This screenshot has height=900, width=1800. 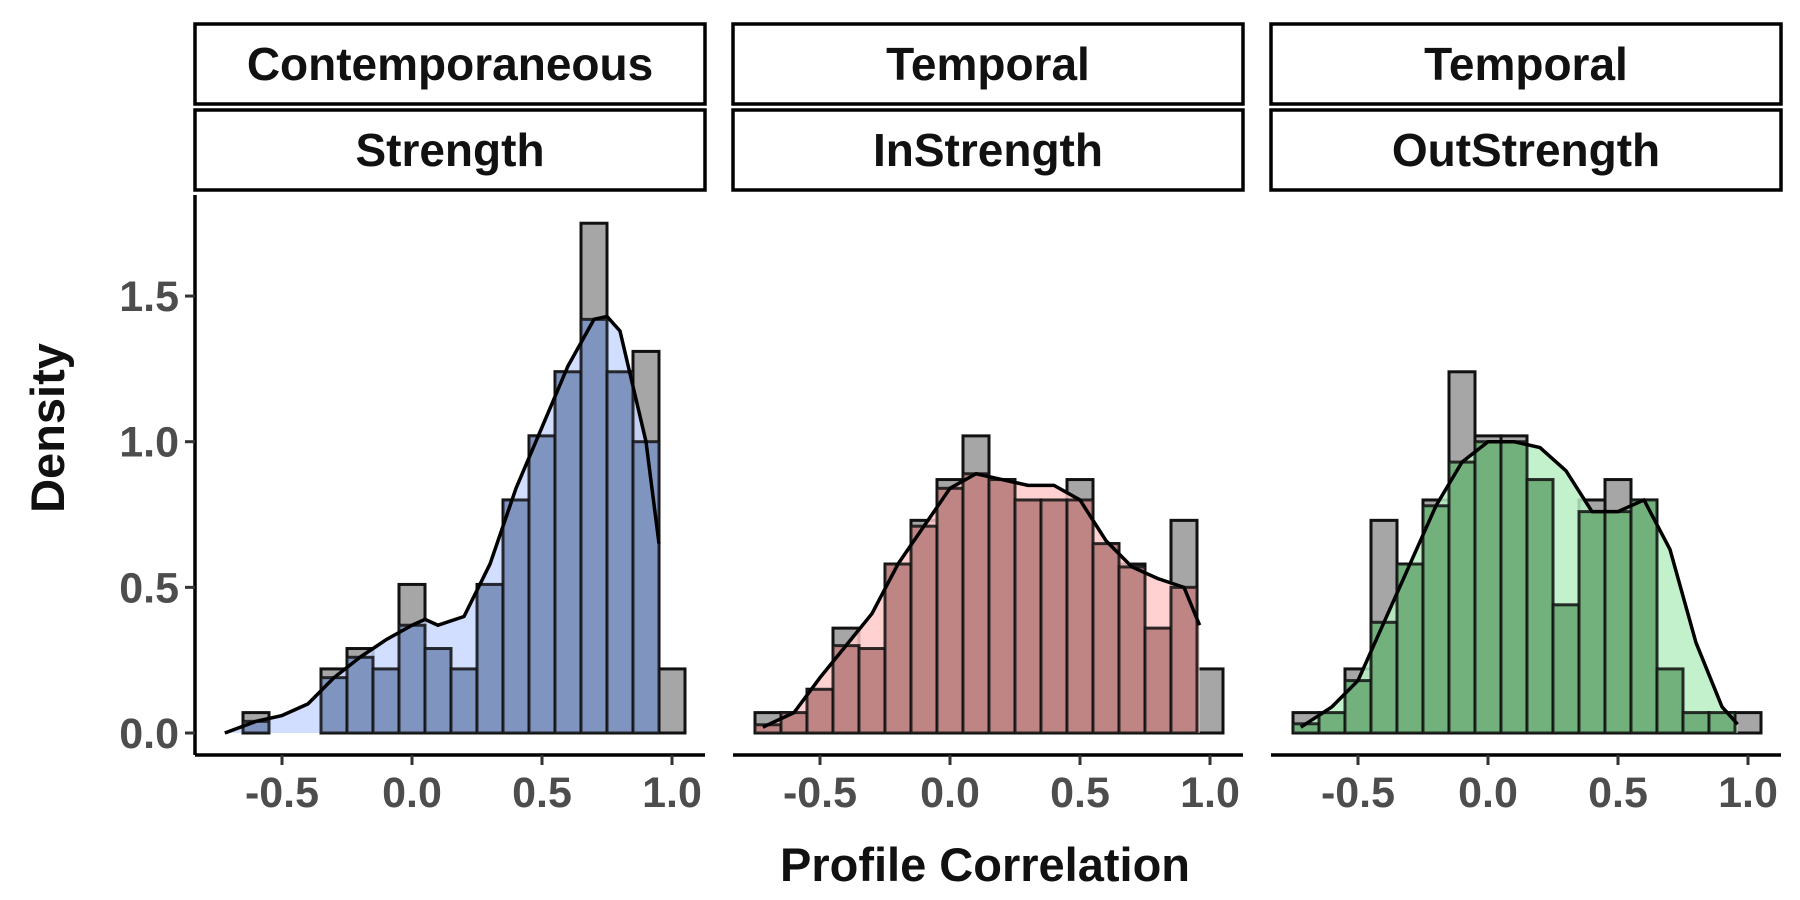 I want to click on y-axis-title: Density, so click(x=47, y=428).